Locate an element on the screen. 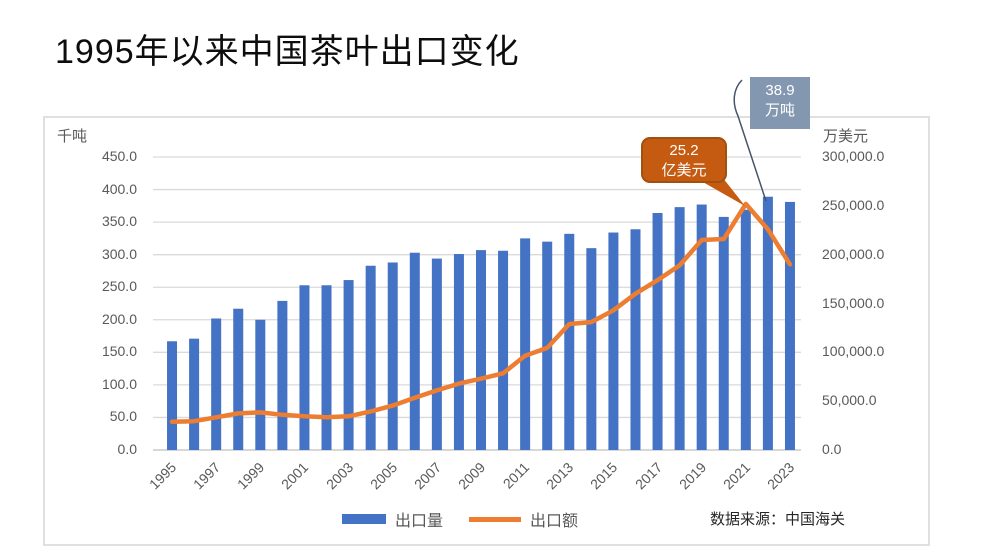 The width and height of the screenshot is (989, 556). y-left-tick-label: 50.0 is located at coordinates (123, 416).